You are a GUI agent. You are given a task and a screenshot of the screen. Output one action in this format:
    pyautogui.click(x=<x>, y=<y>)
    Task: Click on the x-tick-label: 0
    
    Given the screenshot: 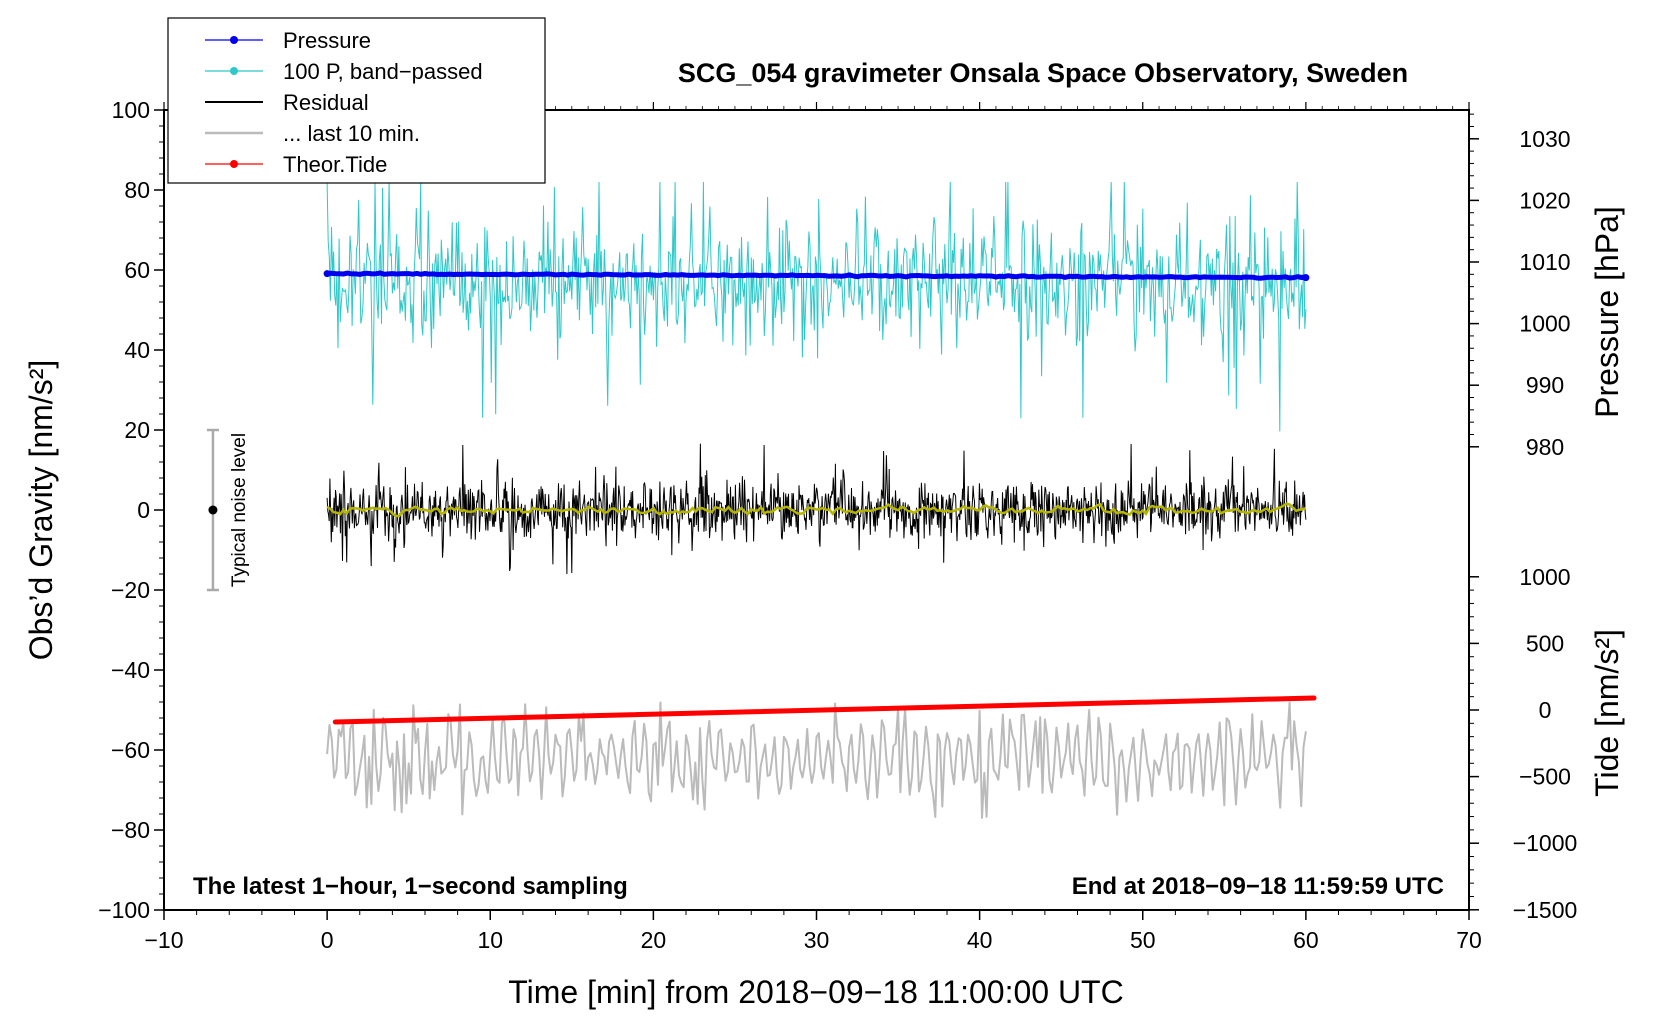 What is the action you would take?
    pyautogui.click(x=327, y=940)
    